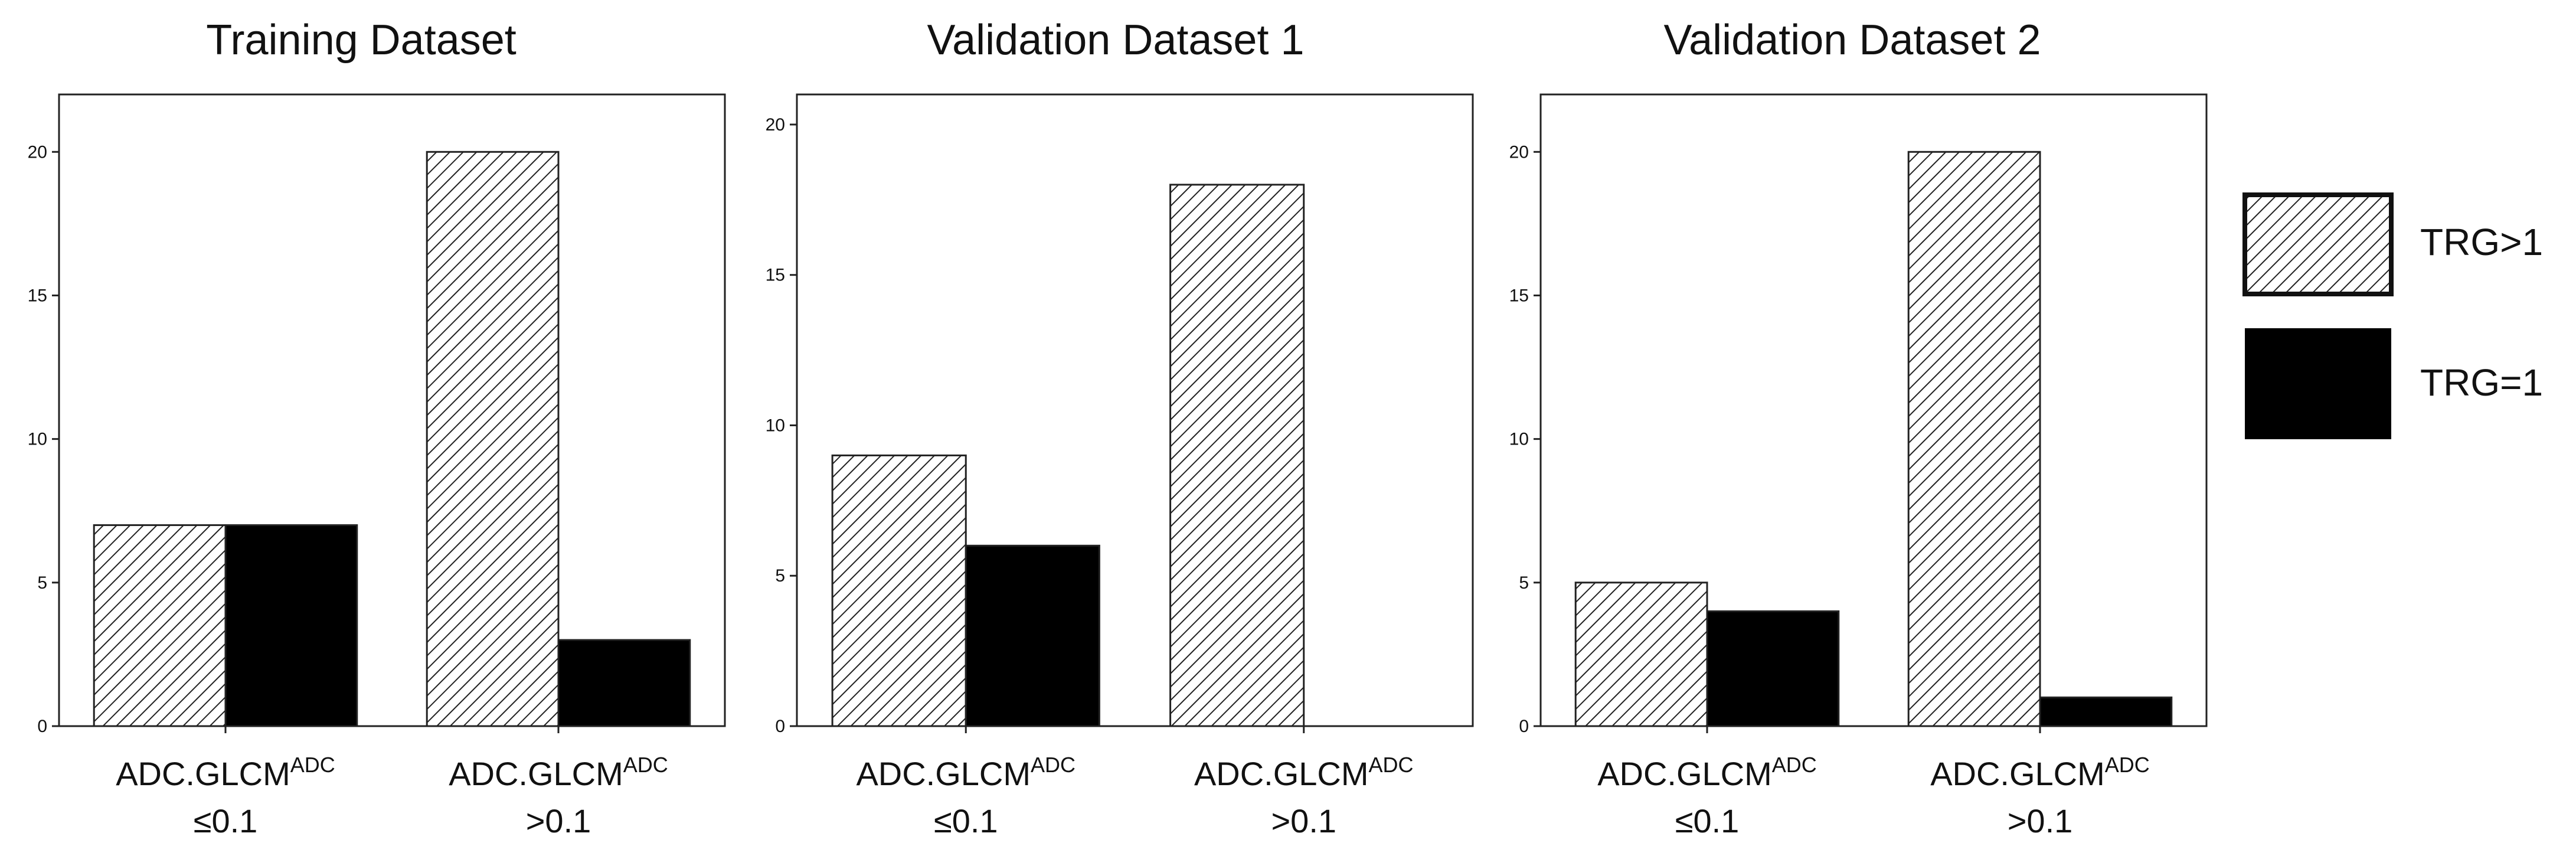 The height and width of the screenshot is (856, 2576). Describe the element at coordinates (2318, 244) in the screenshot. I see `legend-swatch-hatched` at that location.